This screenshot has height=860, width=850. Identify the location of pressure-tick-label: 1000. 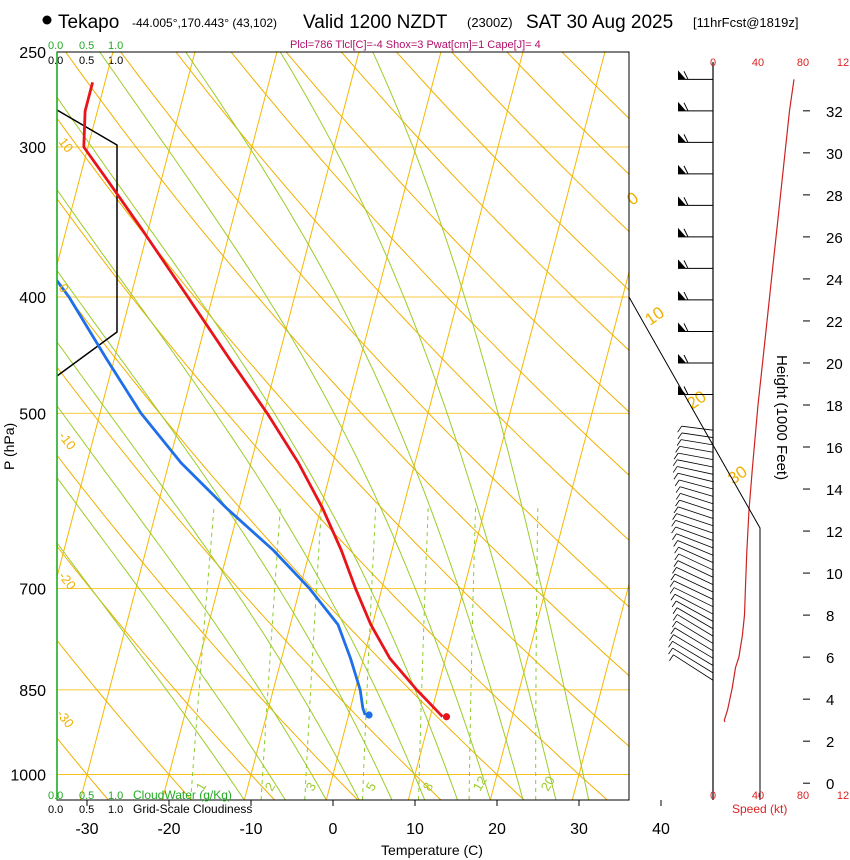
(28, 776).